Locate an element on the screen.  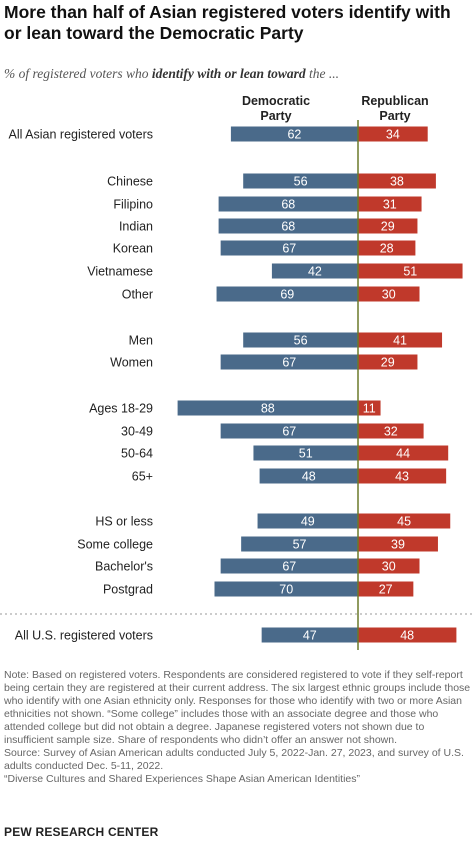
republican-value-label: 45 is located at coordinates (404, 522).